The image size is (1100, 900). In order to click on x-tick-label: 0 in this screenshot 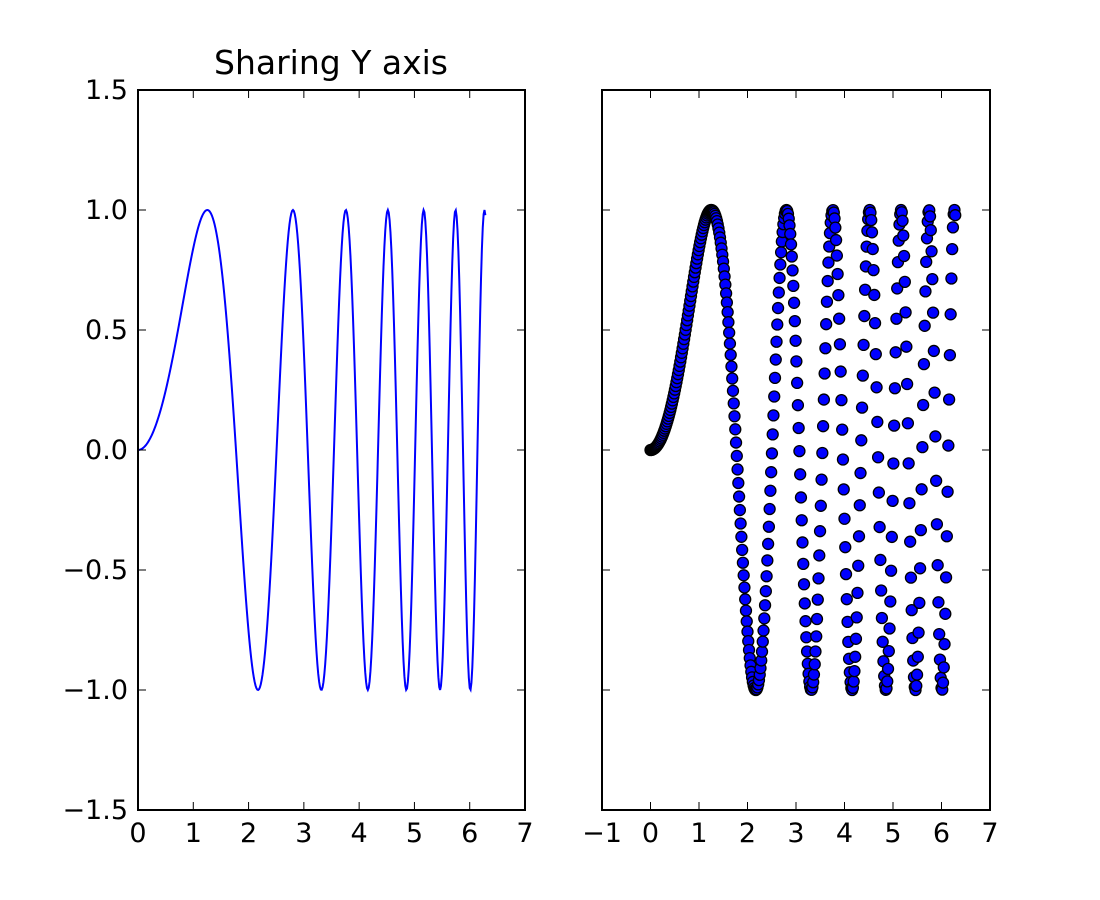, I will do `click(650, 833)`.